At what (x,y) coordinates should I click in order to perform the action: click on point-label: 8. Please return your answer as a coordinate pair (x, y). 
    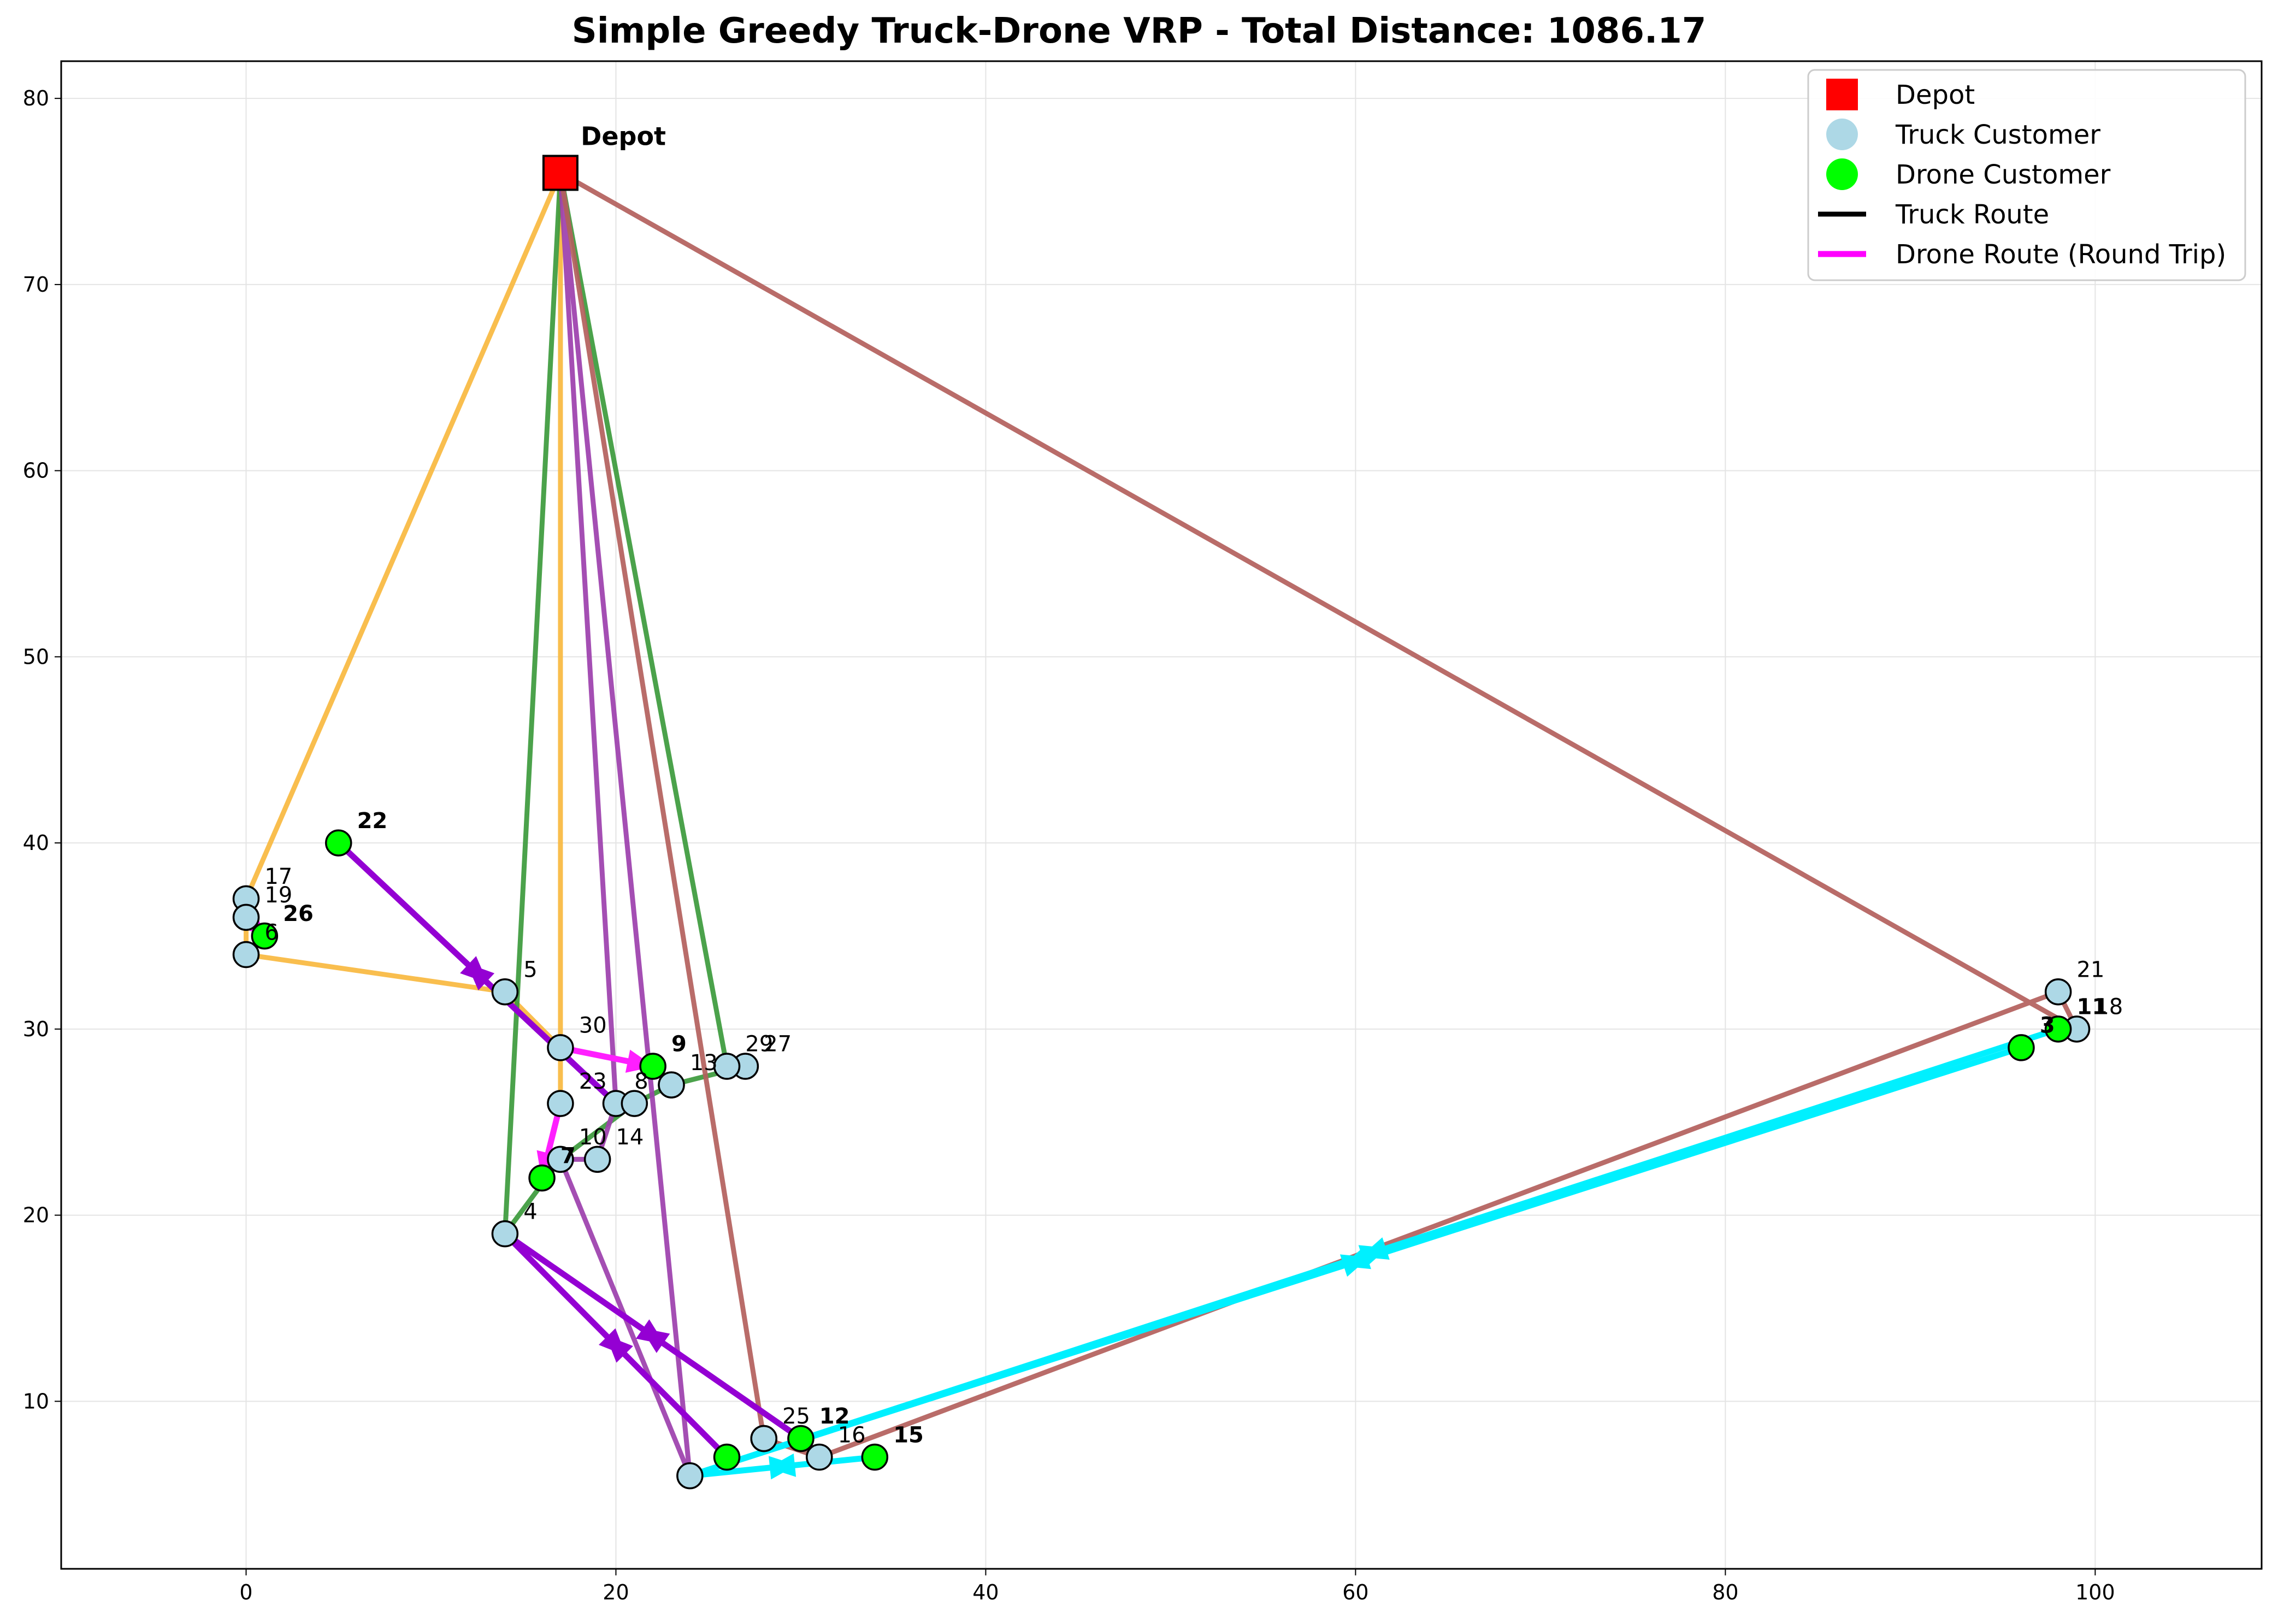
    Looking at the image, I should click on (641, 1081).